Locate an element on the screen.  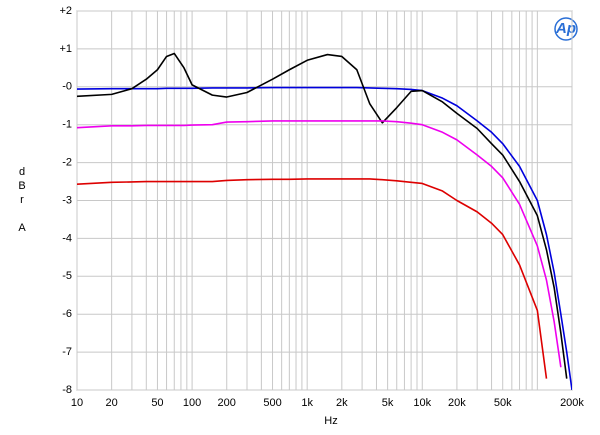
logo: Ap is located at coordinates (565, 28).